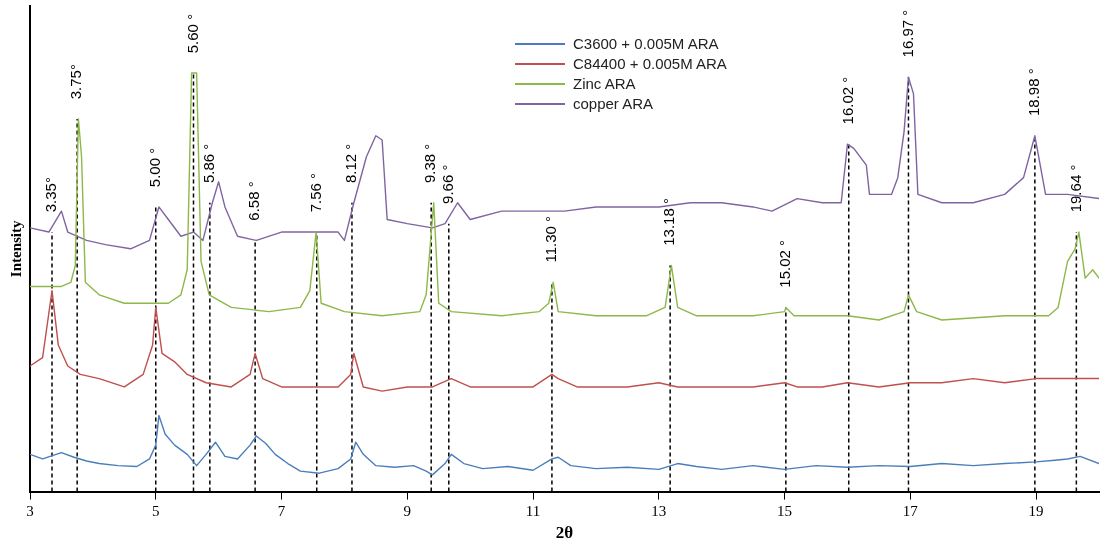 Image resolution: width=1117 pixels, height=548 pixels. What do you see at coordinates (847, 100) in the screenshot?
I see `ref-line-label: 16.02 °` at bounding box center [847, 100].